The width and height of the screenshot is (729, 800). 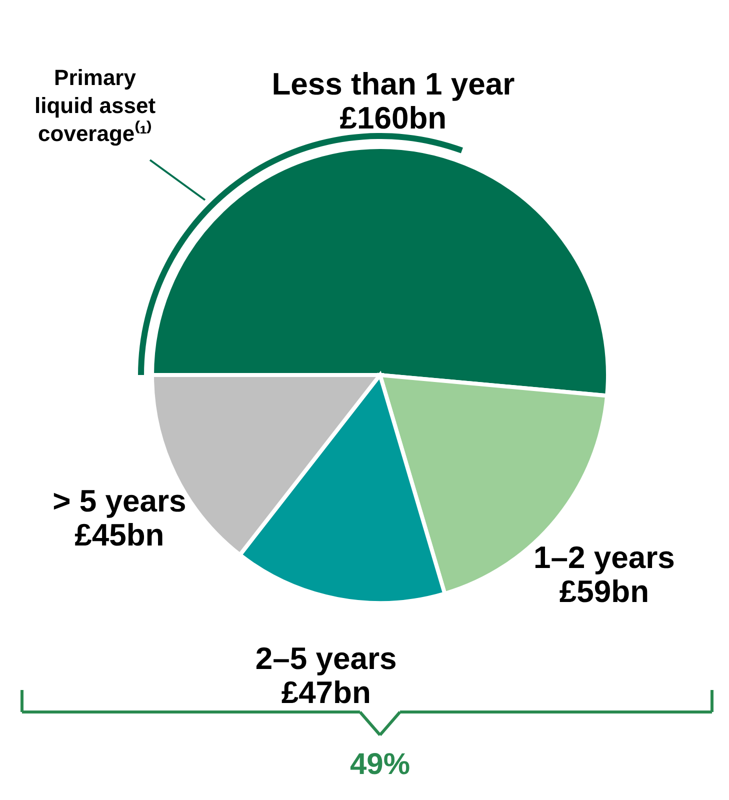 I want to click on slice-label: Less than 1 year, so click(x=393, y=84).